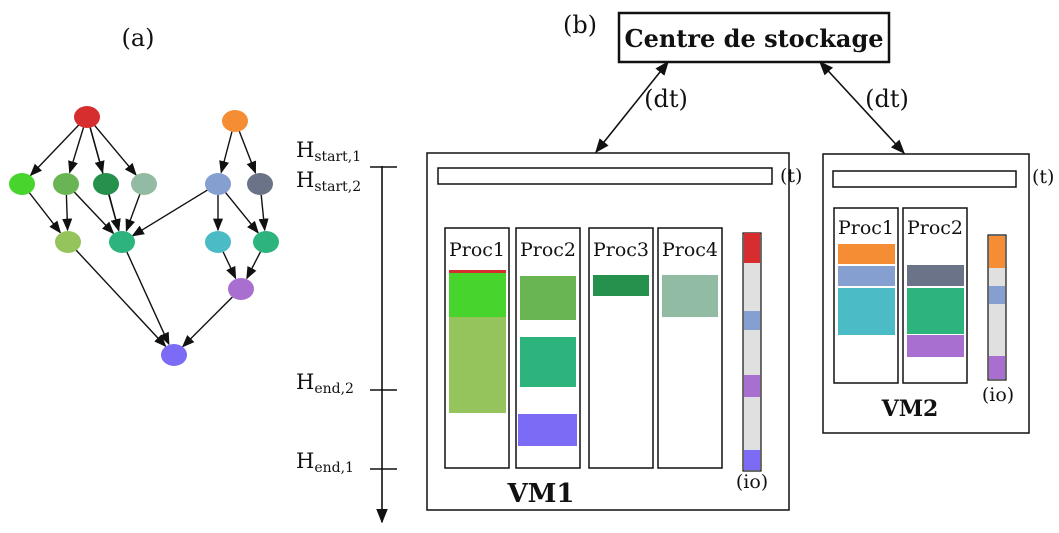  Describe the element at coordinates (67, 213) in the screenshot. I see `dag-edge-n4-n9` at that location.